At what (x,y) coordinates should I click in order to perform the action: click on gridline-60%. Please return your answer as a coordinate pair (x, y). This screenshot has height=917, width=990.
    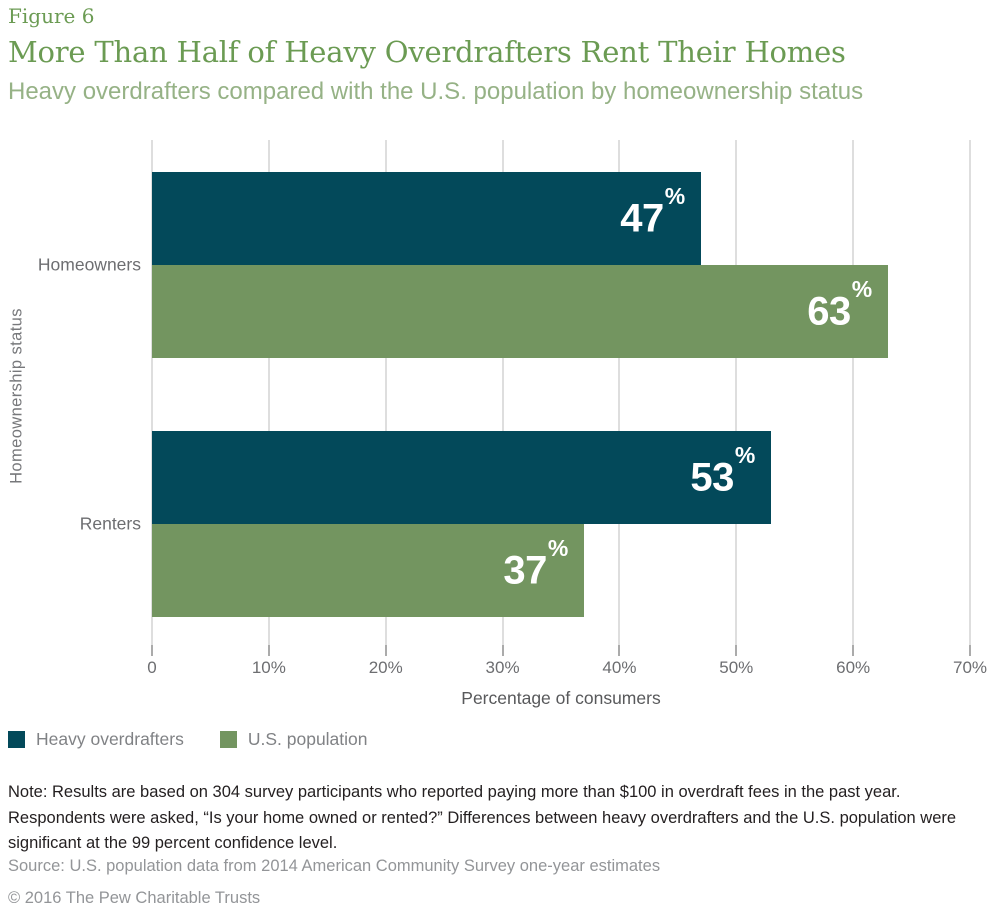
    Looking at the image, I should click on (853, 392).